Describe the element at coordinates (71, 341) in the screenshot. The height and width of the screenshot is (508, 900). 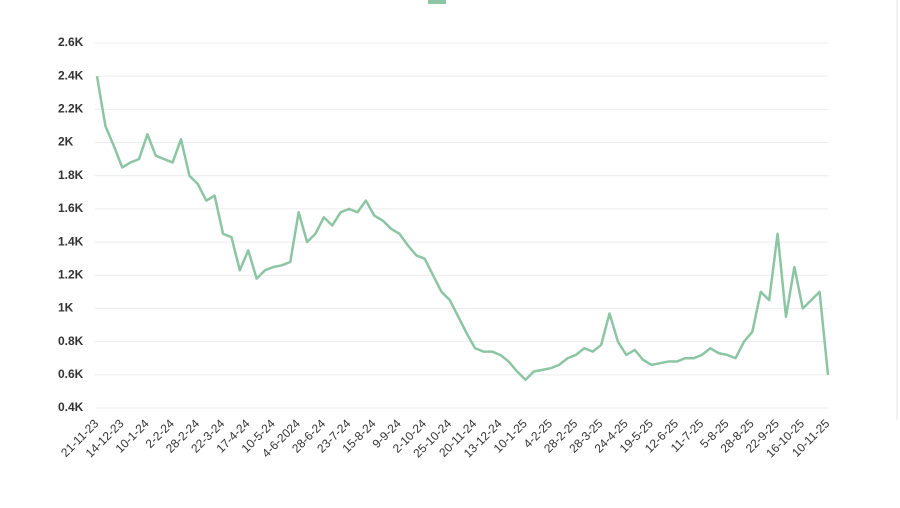
I see `y-tick-label: 0.8K` at that location.